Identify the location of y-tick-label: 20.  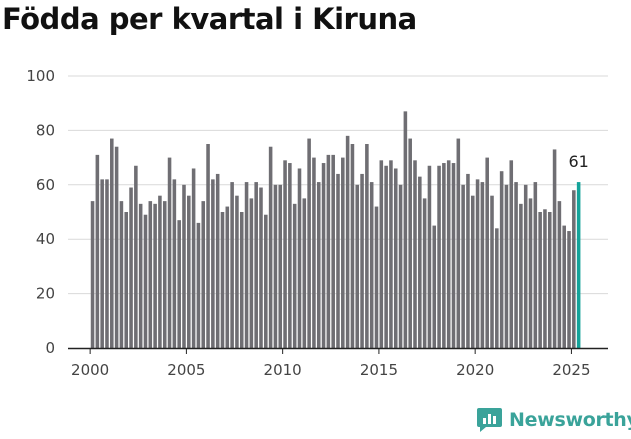
(45, 294).